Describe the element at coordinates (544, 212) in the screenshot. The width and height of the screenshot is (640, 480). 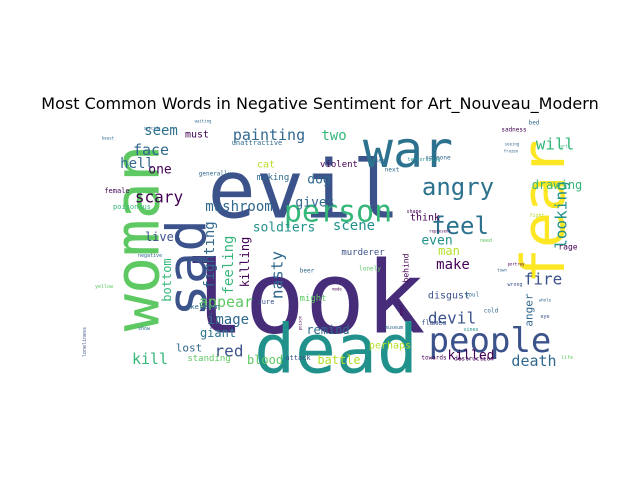
I see `word-fear: fear` at that location.